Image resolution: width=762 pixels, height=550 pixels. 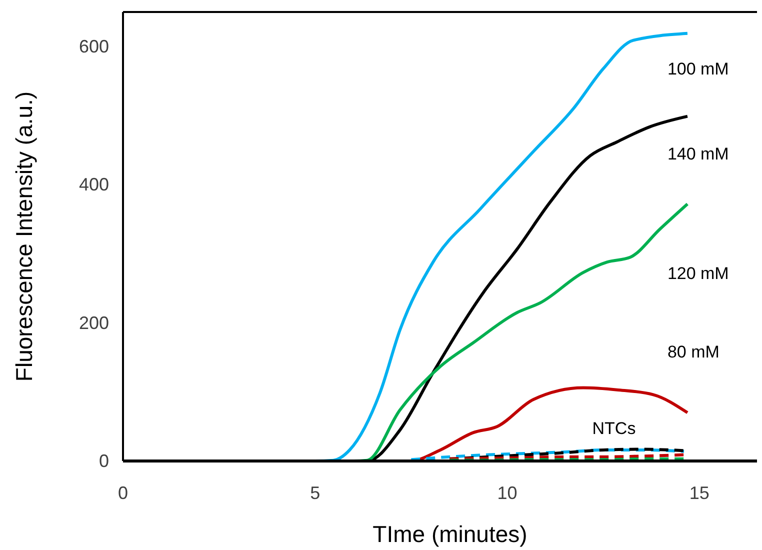 What do you see at coordinates (24, 236) in the screenshot?
I see `y-axis-title: Fluorescence Intensity (a.u.)` at bounding box center [24, 236].